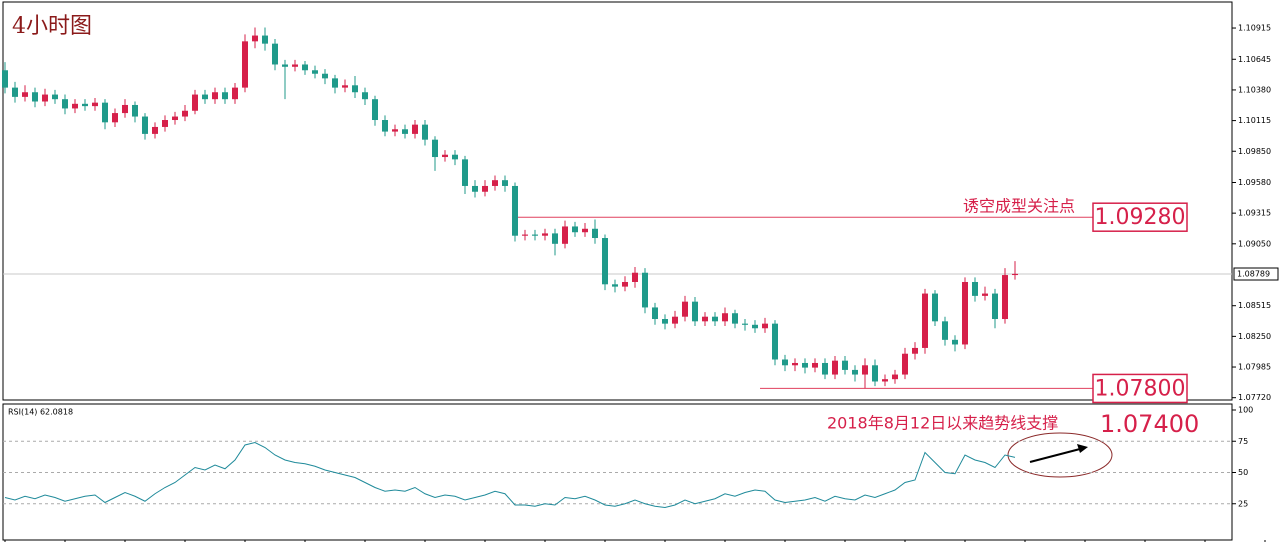 This screenshot has width=1280, height=542. I want to click on y-tick-label: 1.08515, so click(1254, 305).